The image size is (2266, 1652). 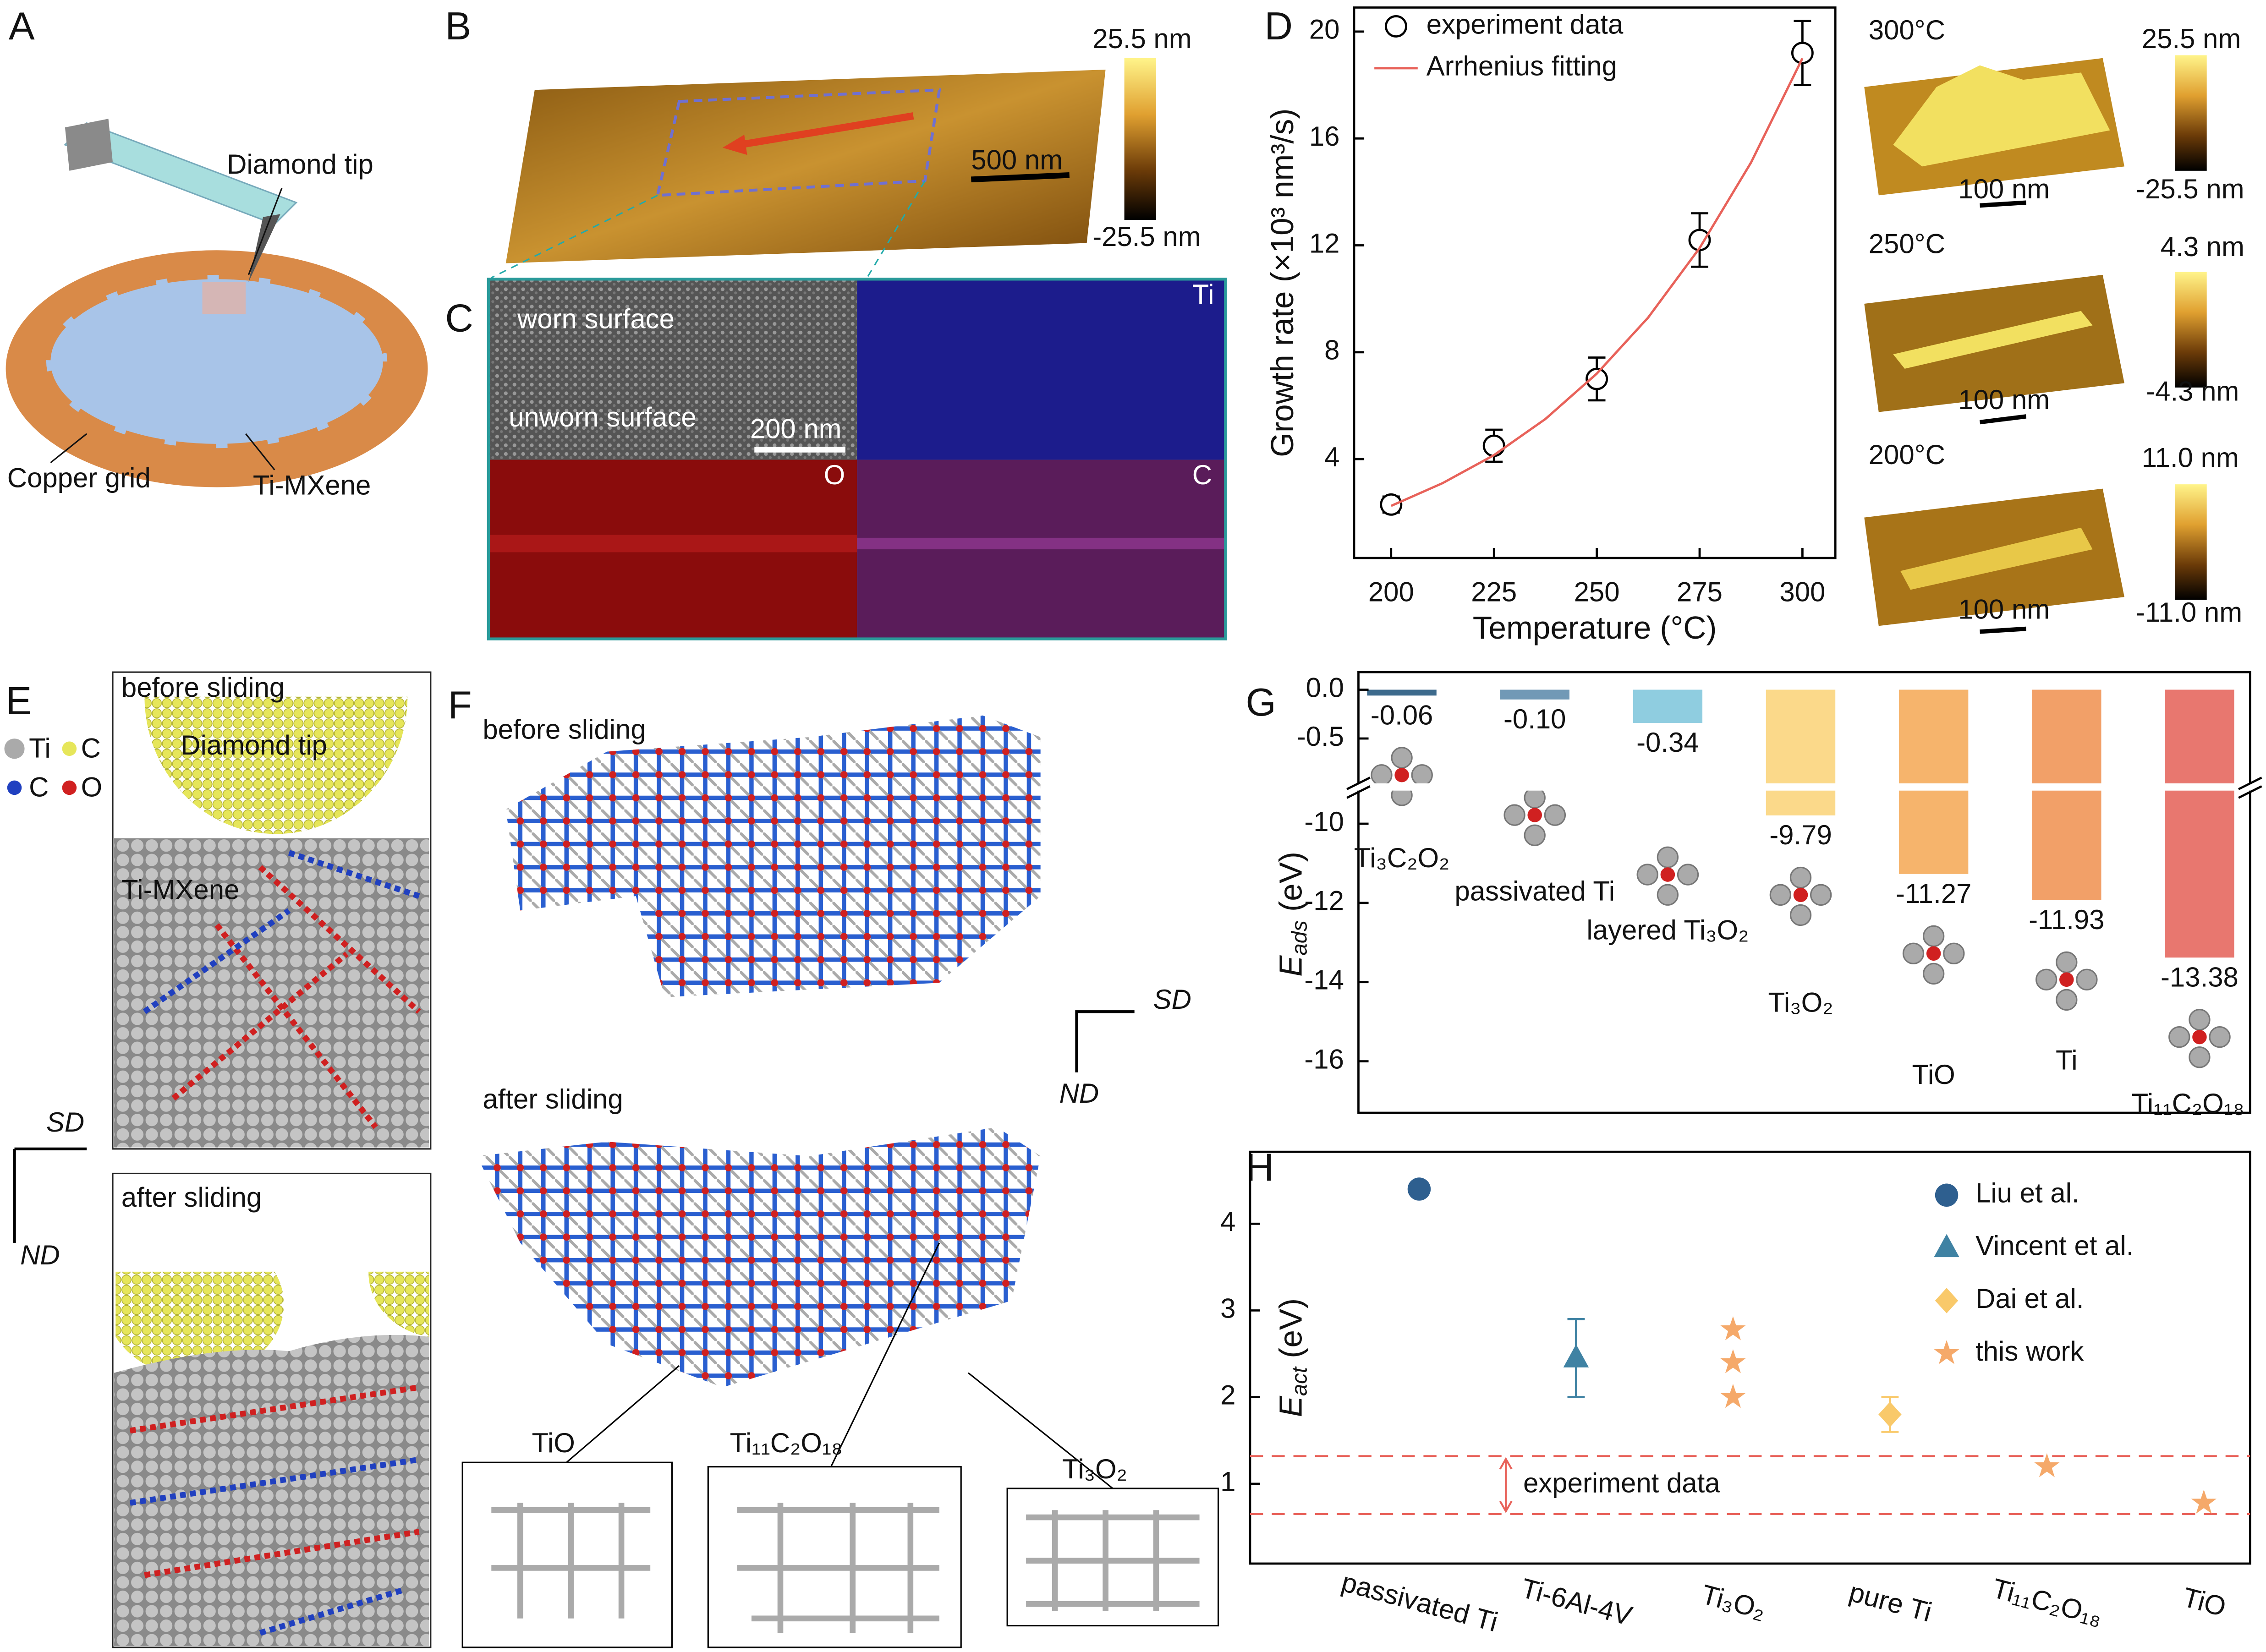 I want to click on plot-frame, so click(x=1595, y=282).